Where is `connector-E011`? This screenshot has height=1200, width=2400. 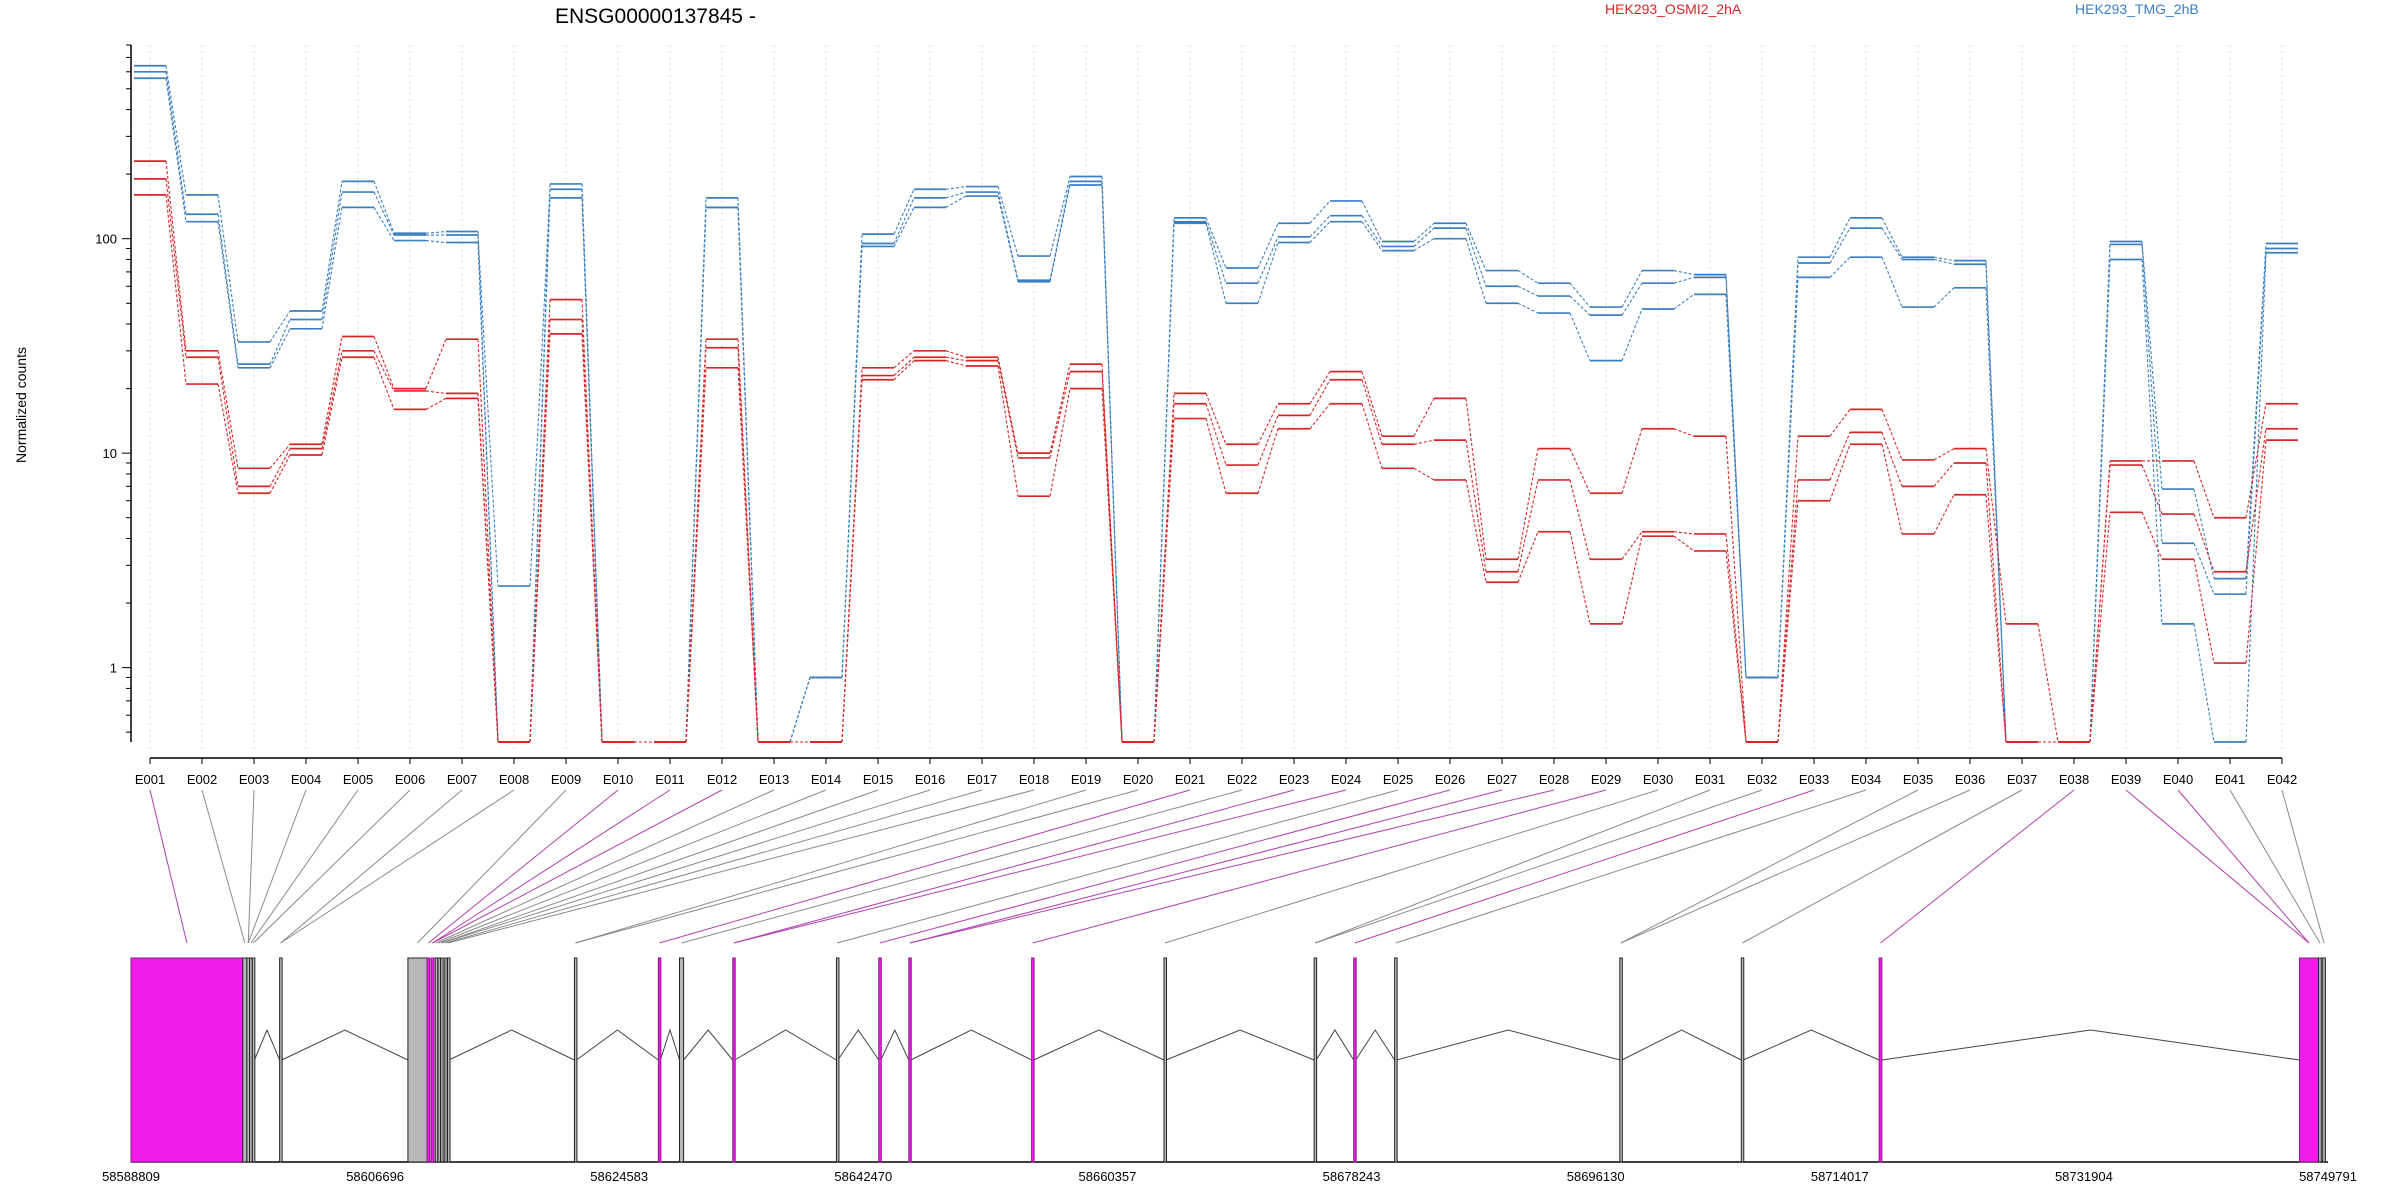 connector-E011 is located at coordinates (551, 866).